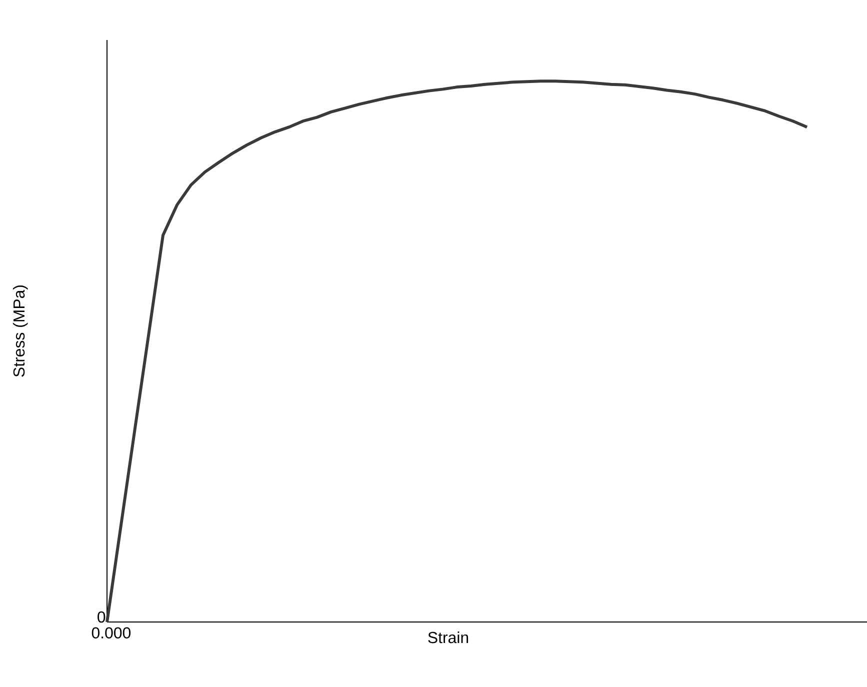 The width and height of the screenshot is (867, 687). I want to click on y-axis-title: Stress (MPa), so click(20, 331).